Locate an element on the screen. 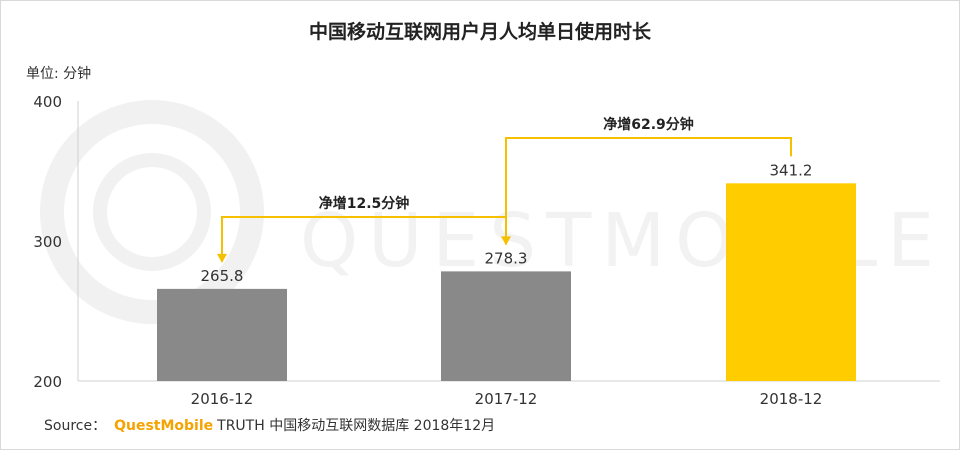 The image size is (960, 450). category-label: 2018-12 is located at coordinates (791, 399).